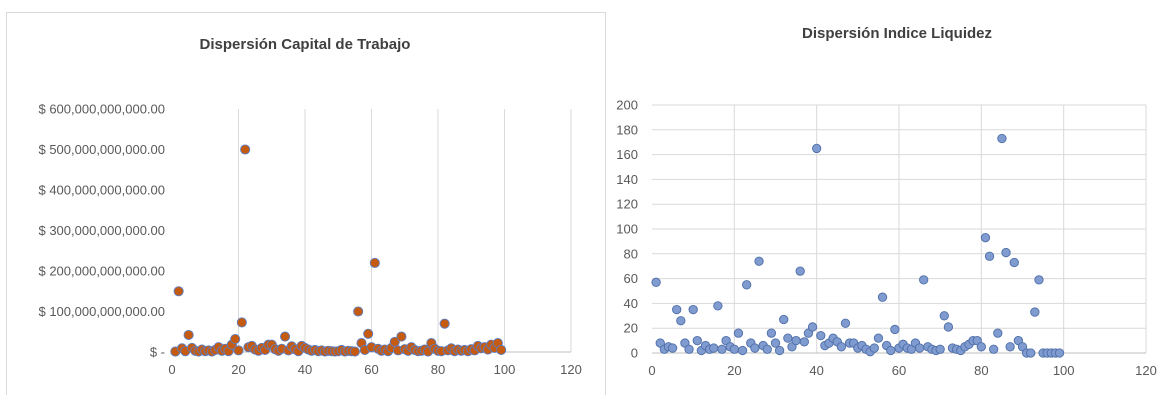 The image size is (1166, 395). Describe the element at coordinates (157, 352) in the screenshot. I see `y-tick-label: $ -` at that location.